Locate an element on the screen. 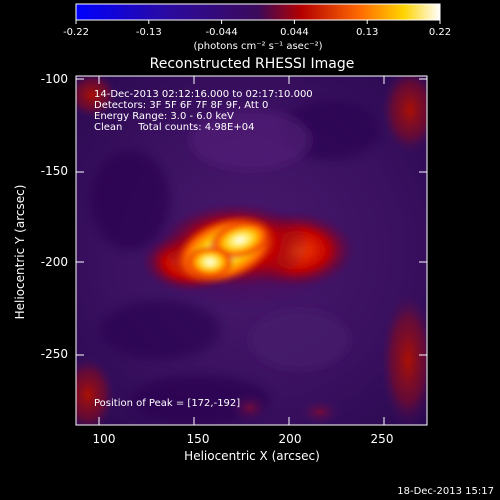  detectors-text: Detectors: 3F 5F 6F 7F 8F 9F, Att 0 is located at coordinates (181, 105).